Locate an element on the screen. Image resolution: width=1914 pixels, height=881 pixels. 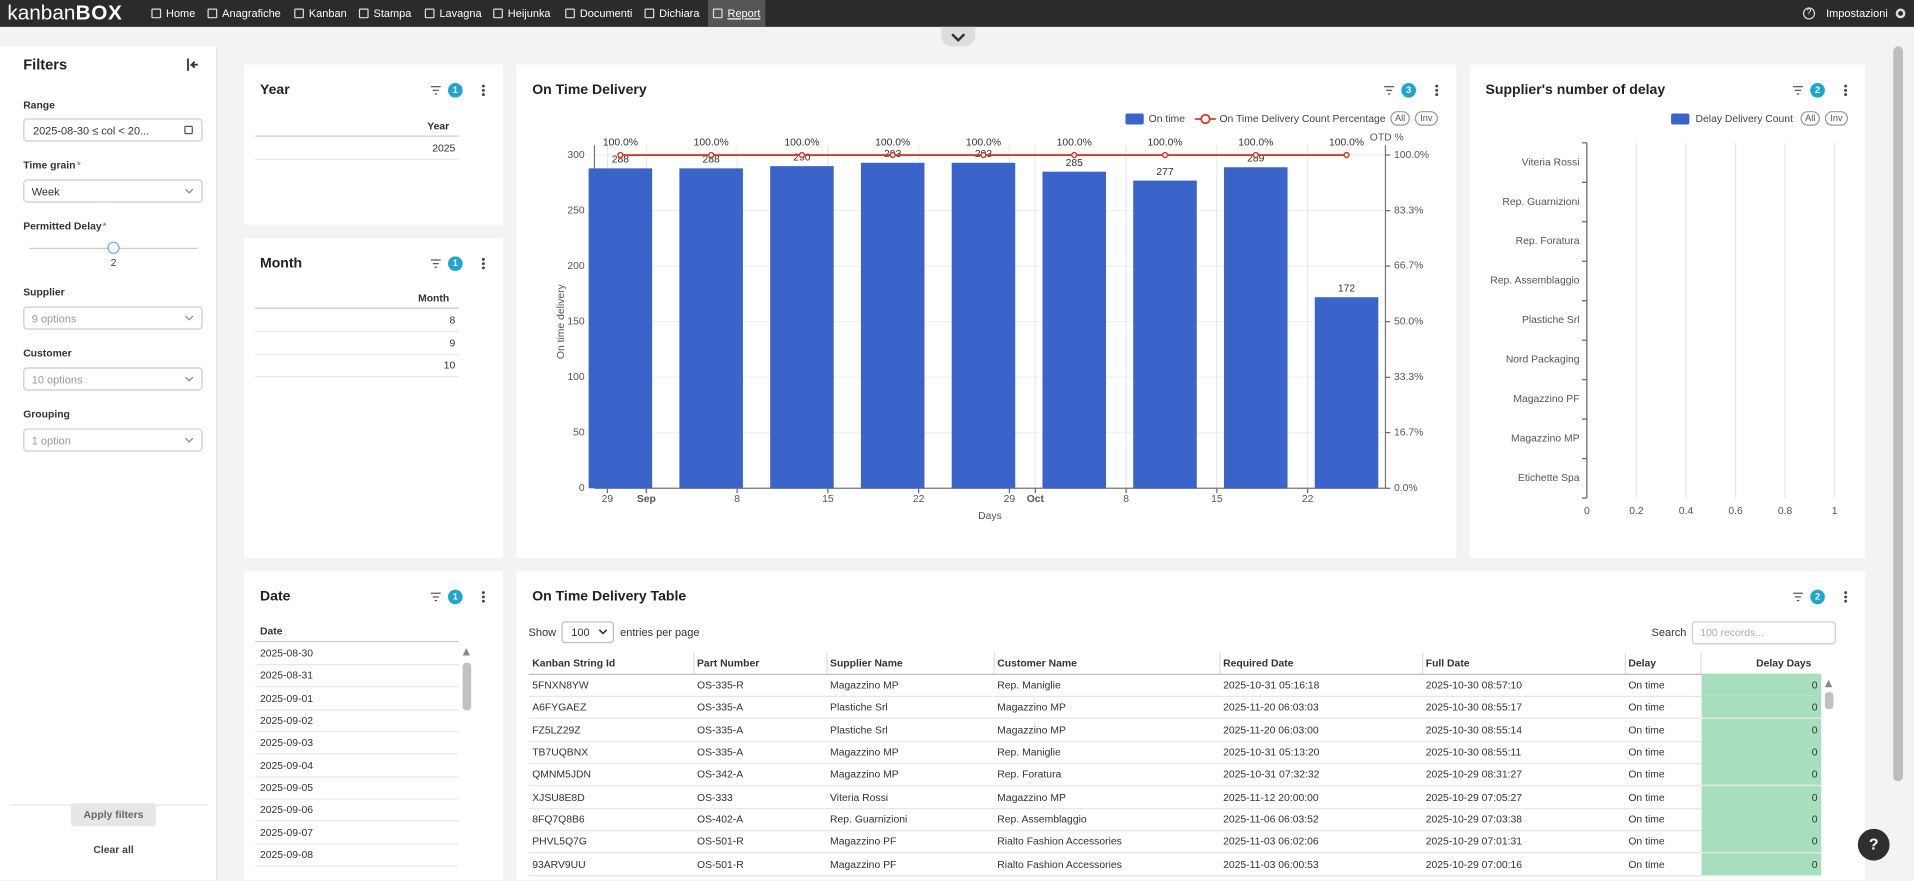
column-header: Customer Name is located at coordinates (1037, 662).